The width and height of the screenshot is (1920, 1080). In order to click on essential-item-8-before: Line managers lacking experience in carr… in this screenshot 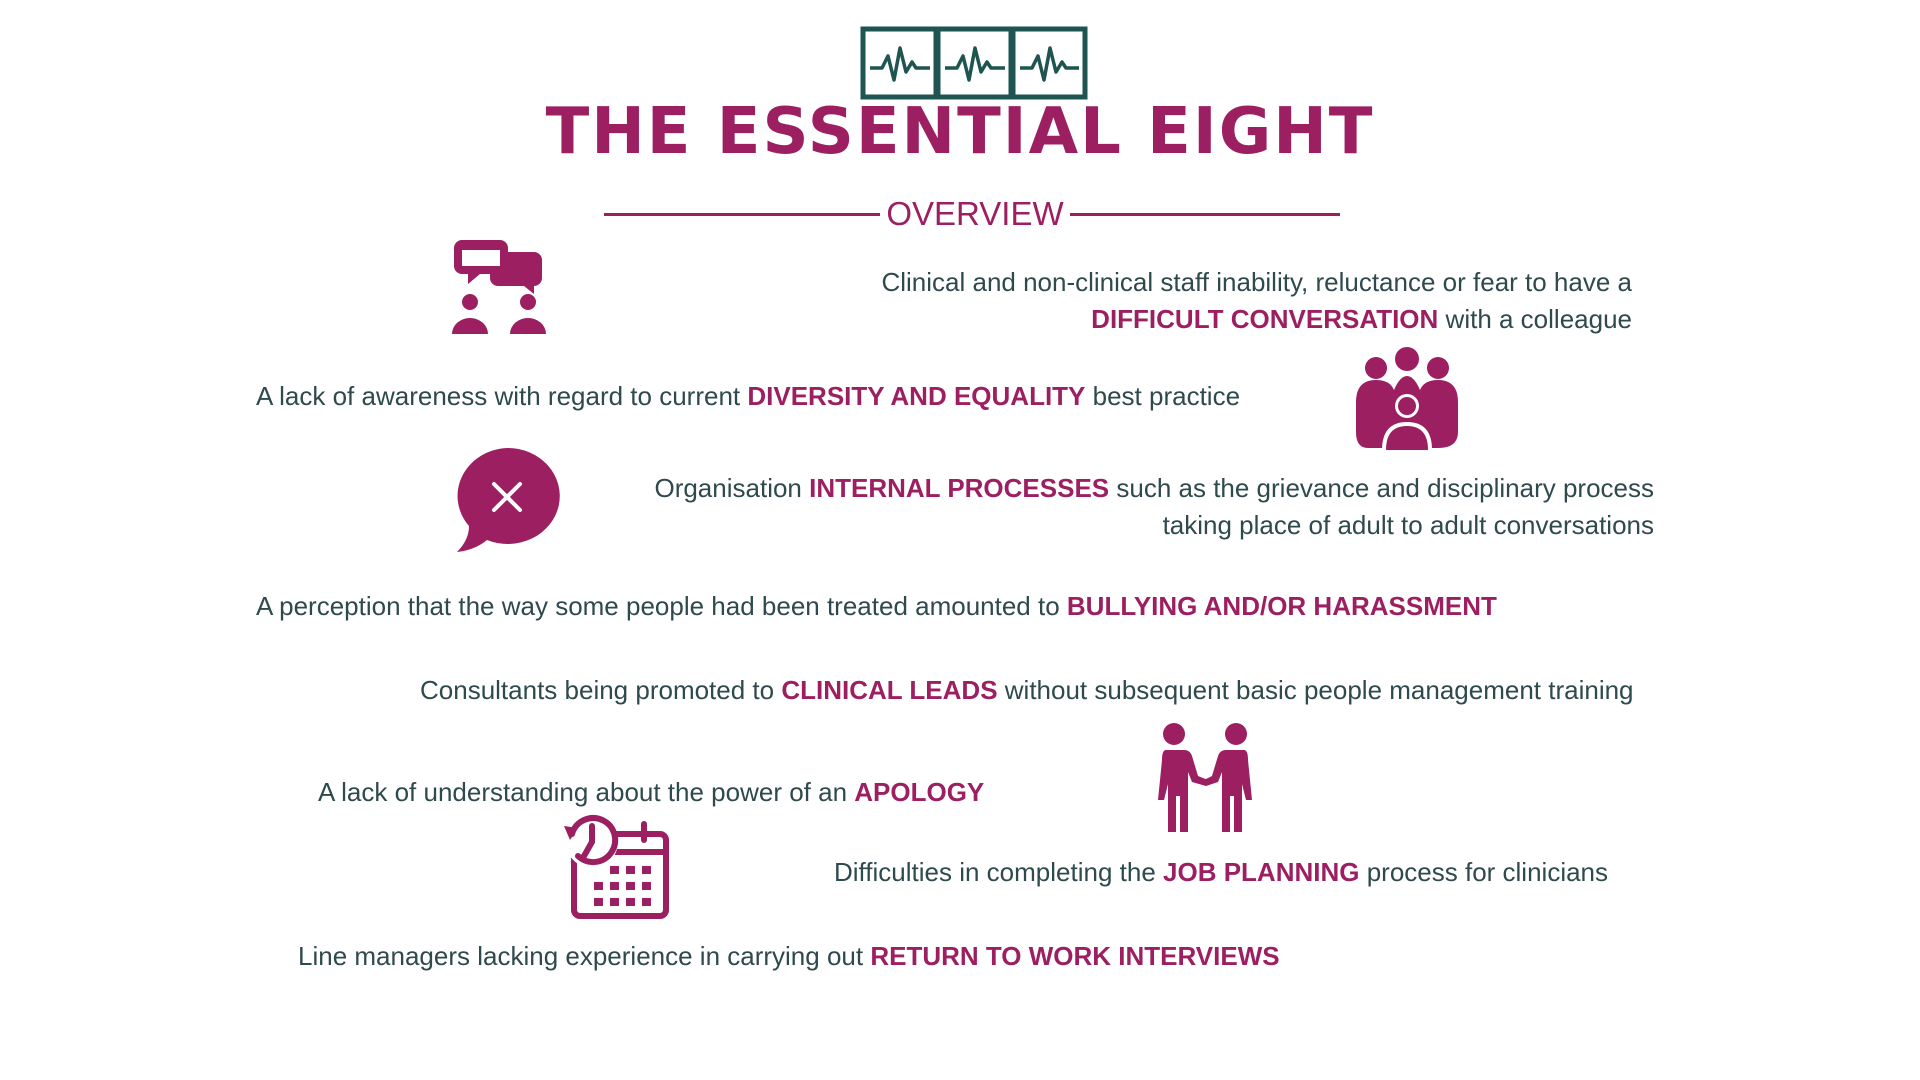, I will do `click(584, 956)`.